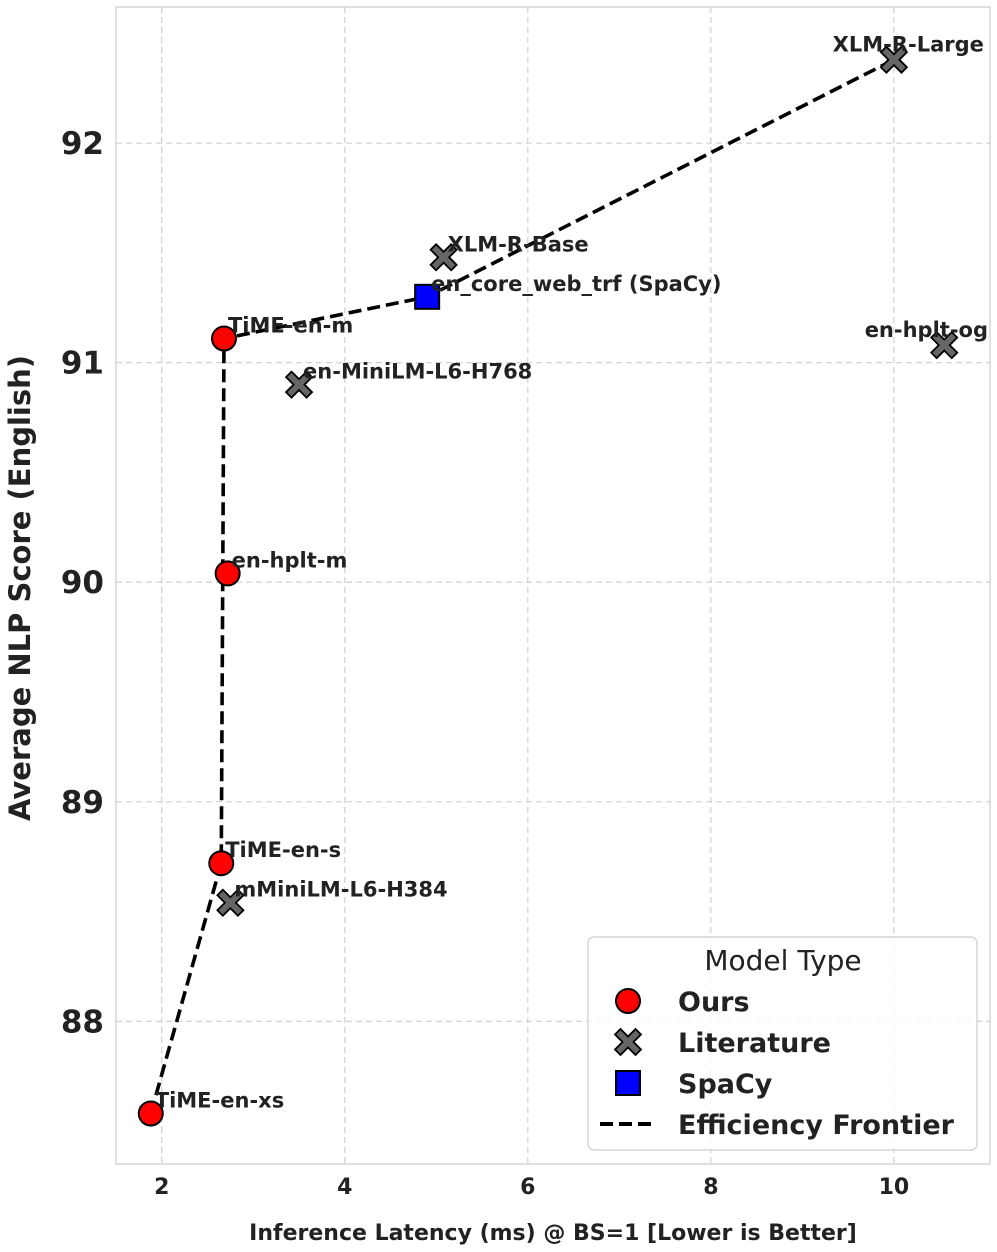 The width and height of the screenshot is (997, 1252). What do you see at coordinates (628, 1083) in the screenshot?
I see `legend-spacy-swatch` at bounding box center [628, 1083].